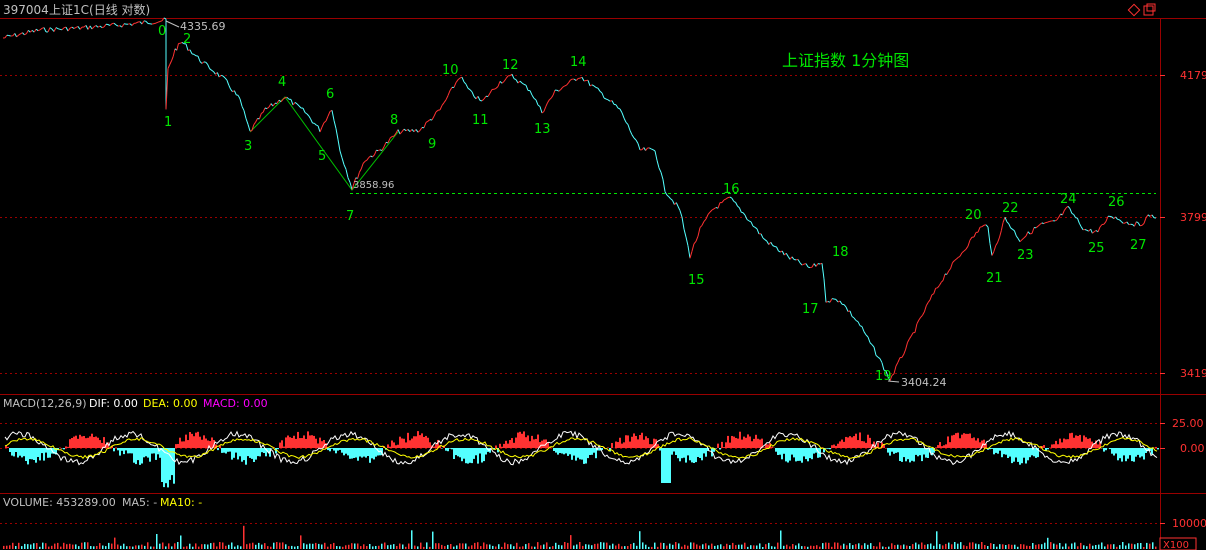  Describe the element at coordinates (59, 502) in the screenshot. I see `volume-label: VOLUME: 453289.00` at that location.